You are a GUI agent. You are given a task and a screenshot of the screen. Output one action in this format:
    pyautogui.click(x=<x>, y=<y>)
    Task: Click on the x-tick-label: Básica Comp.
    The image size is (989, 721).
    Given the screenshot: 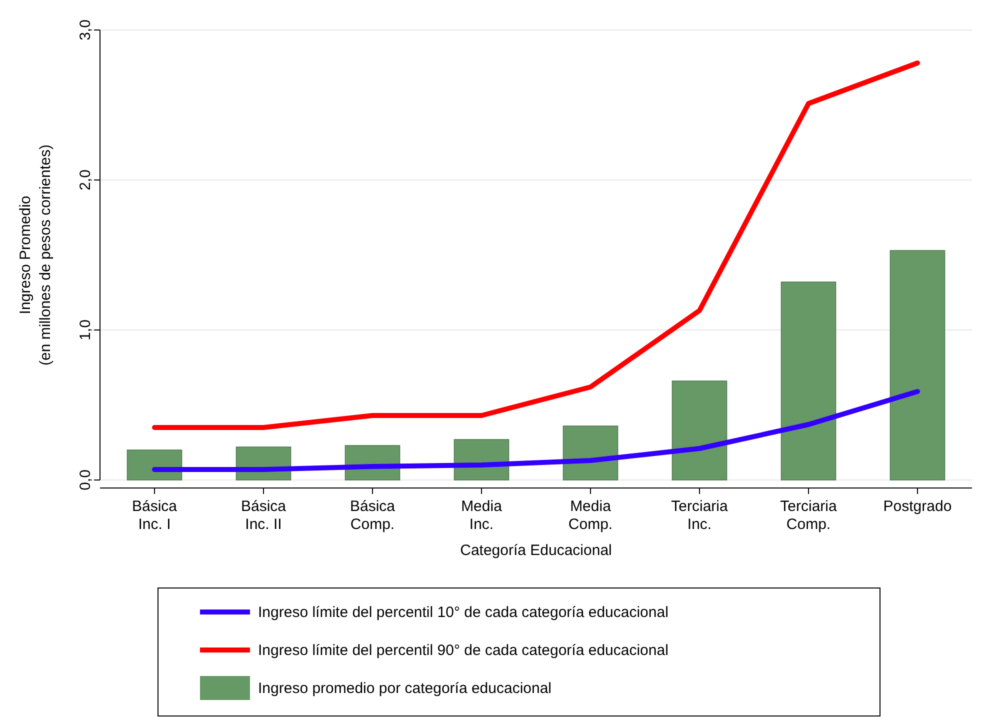 What is the action you would take?
    pyautogui.click(x=373, y=515)
    